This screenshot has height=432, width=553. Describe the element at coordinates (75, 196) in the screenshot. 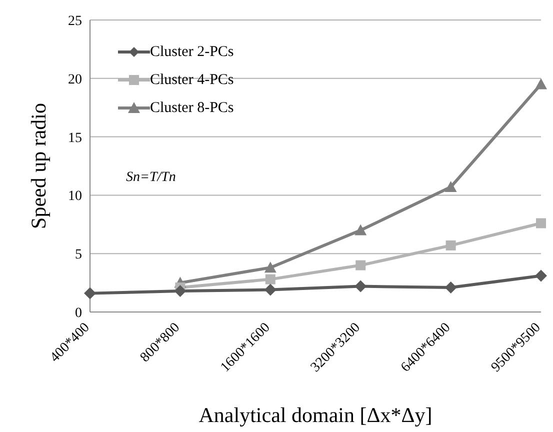

I see `y-tick-label: 10` at that location.